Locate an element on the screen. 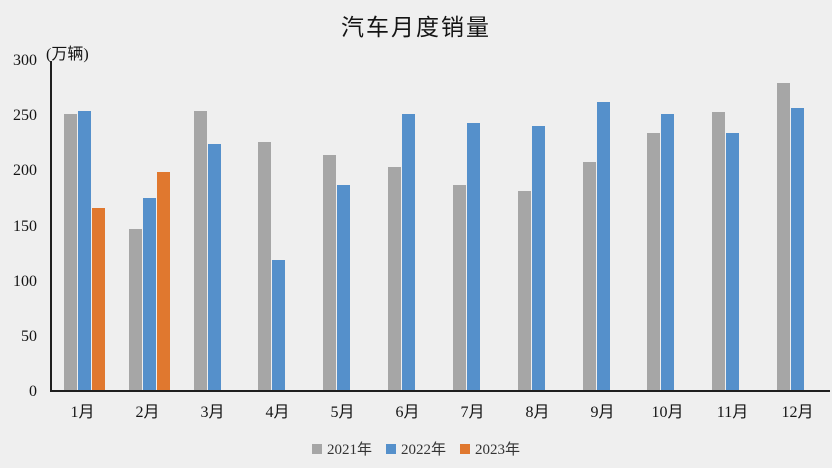 This screenshot has width=832, height=468. bar-2021年-10月 is located at coordinates (654, 261).